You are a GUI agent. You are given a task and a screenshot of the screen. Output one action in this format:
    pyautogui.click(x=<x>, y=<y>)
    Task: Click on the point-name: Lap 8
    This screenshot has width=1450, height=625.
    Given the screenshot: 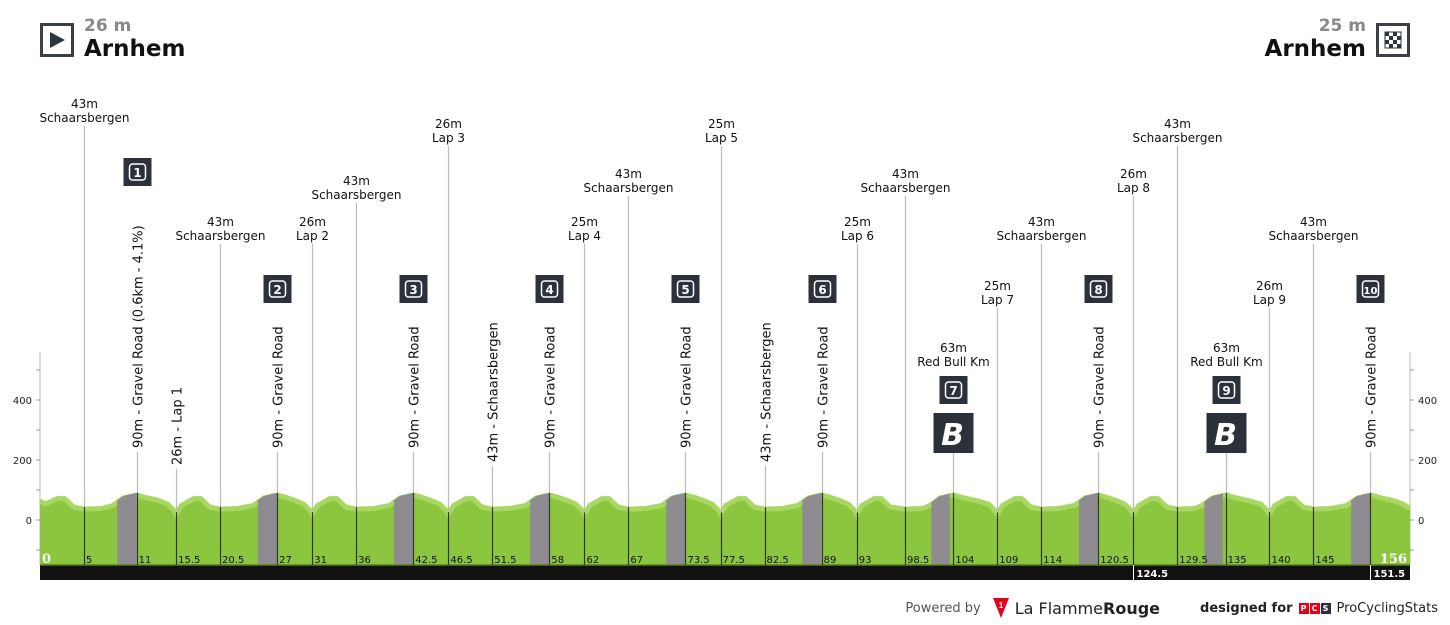 What is the action you would take?
    pyautogui.click(x=1133, y=188)
    